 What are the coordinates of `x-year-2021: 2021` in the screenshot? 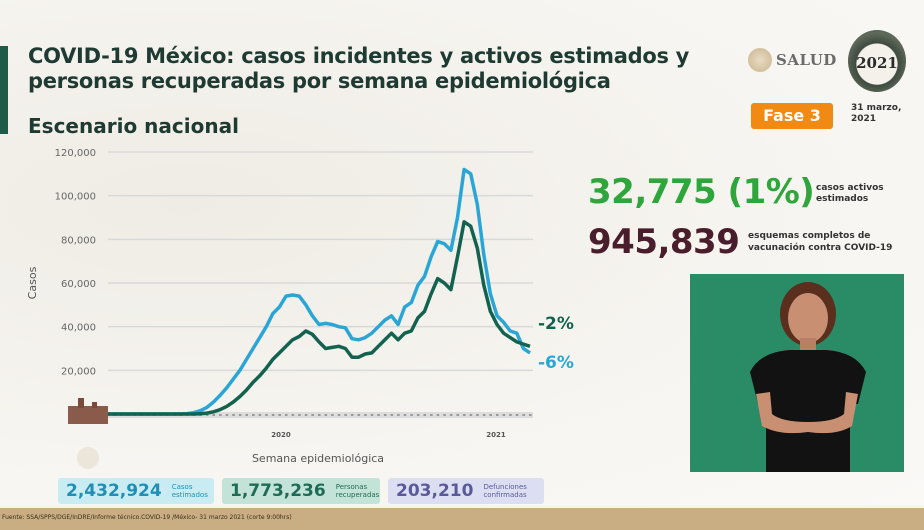 It's located at (496, 435).